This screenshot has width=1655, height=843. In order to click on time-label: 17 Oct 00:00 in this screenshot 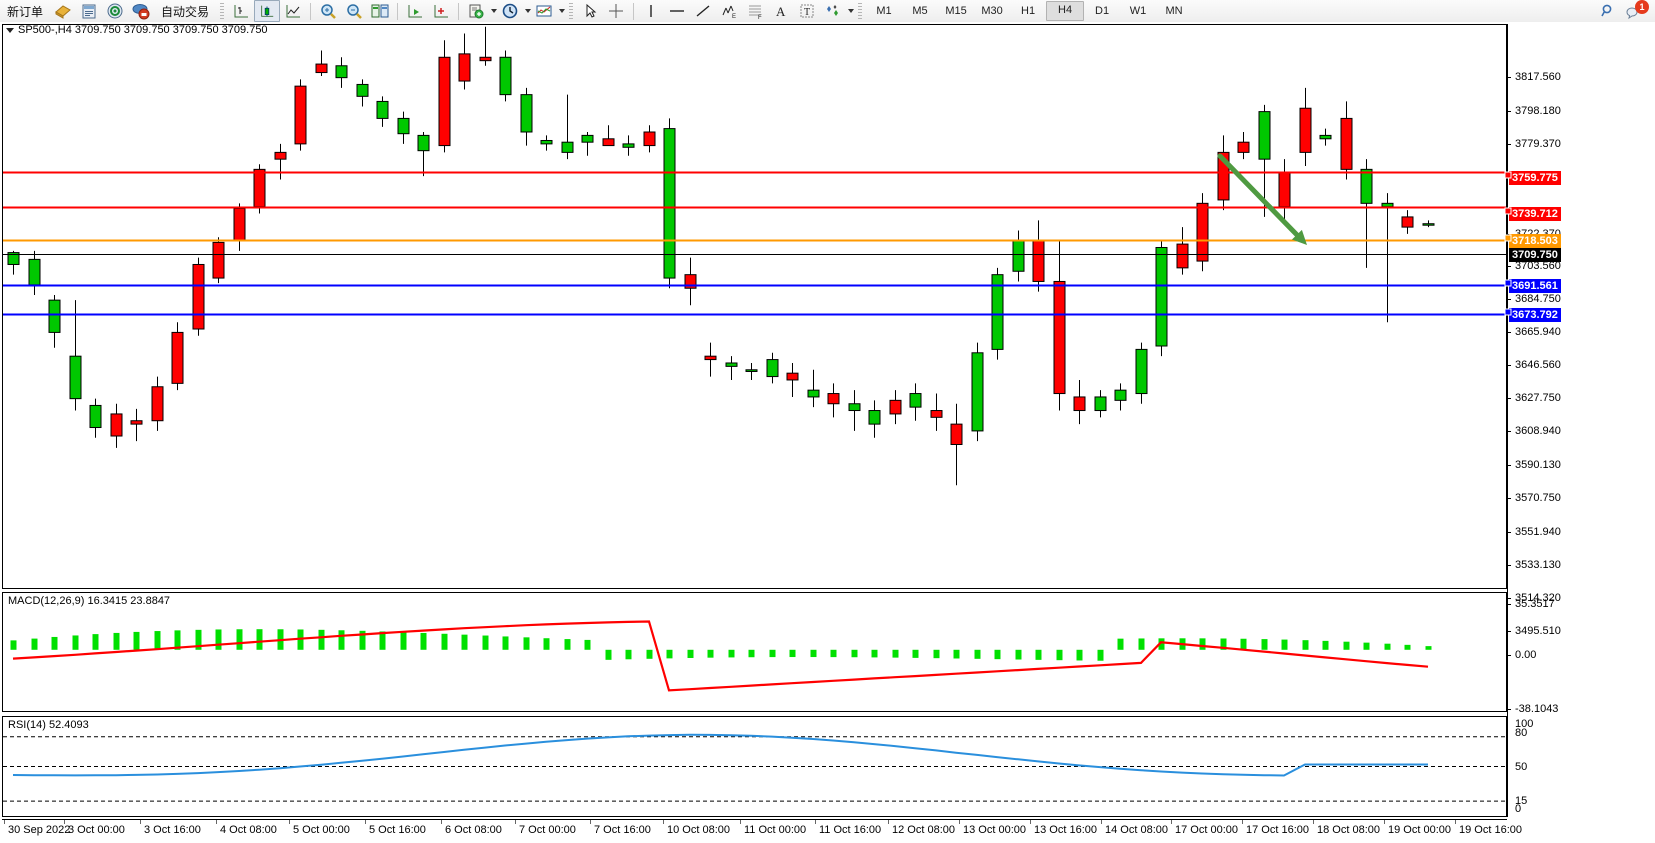, I will do `click(1206, 830)`.